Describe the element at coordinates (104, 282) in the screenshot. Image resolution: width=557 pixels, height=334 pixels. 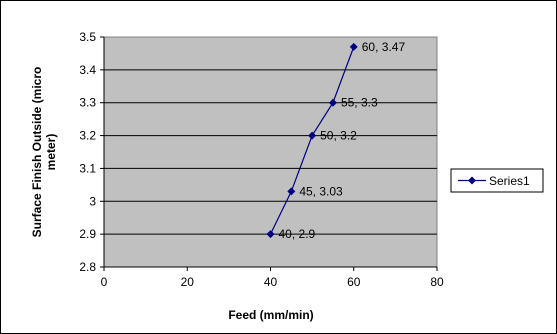
I see `x-tick-label: 0` at that location.